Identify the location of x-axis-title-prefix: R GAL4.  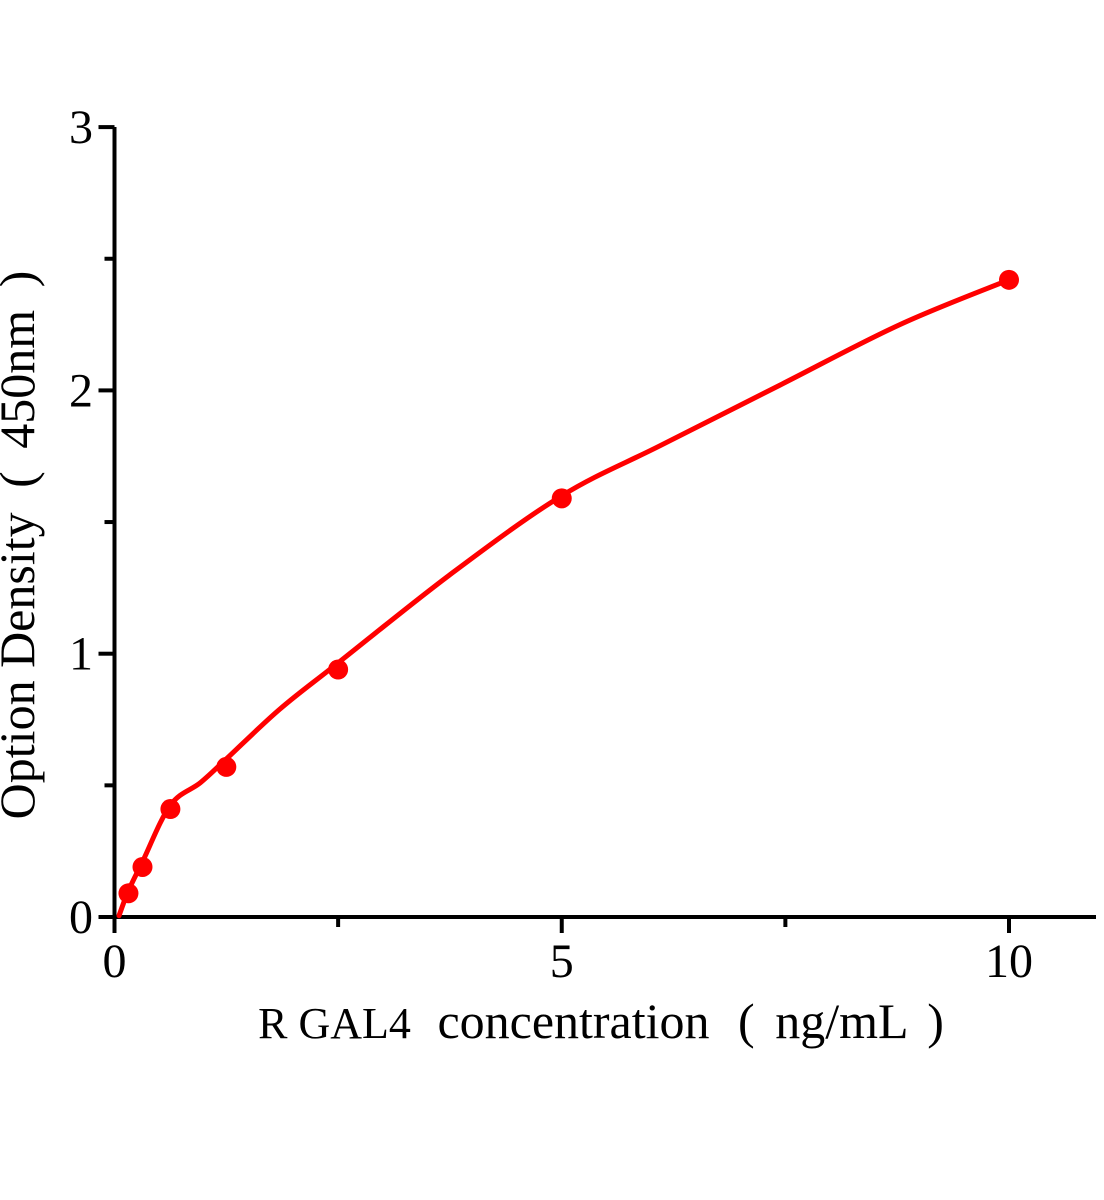
(334, 1023).